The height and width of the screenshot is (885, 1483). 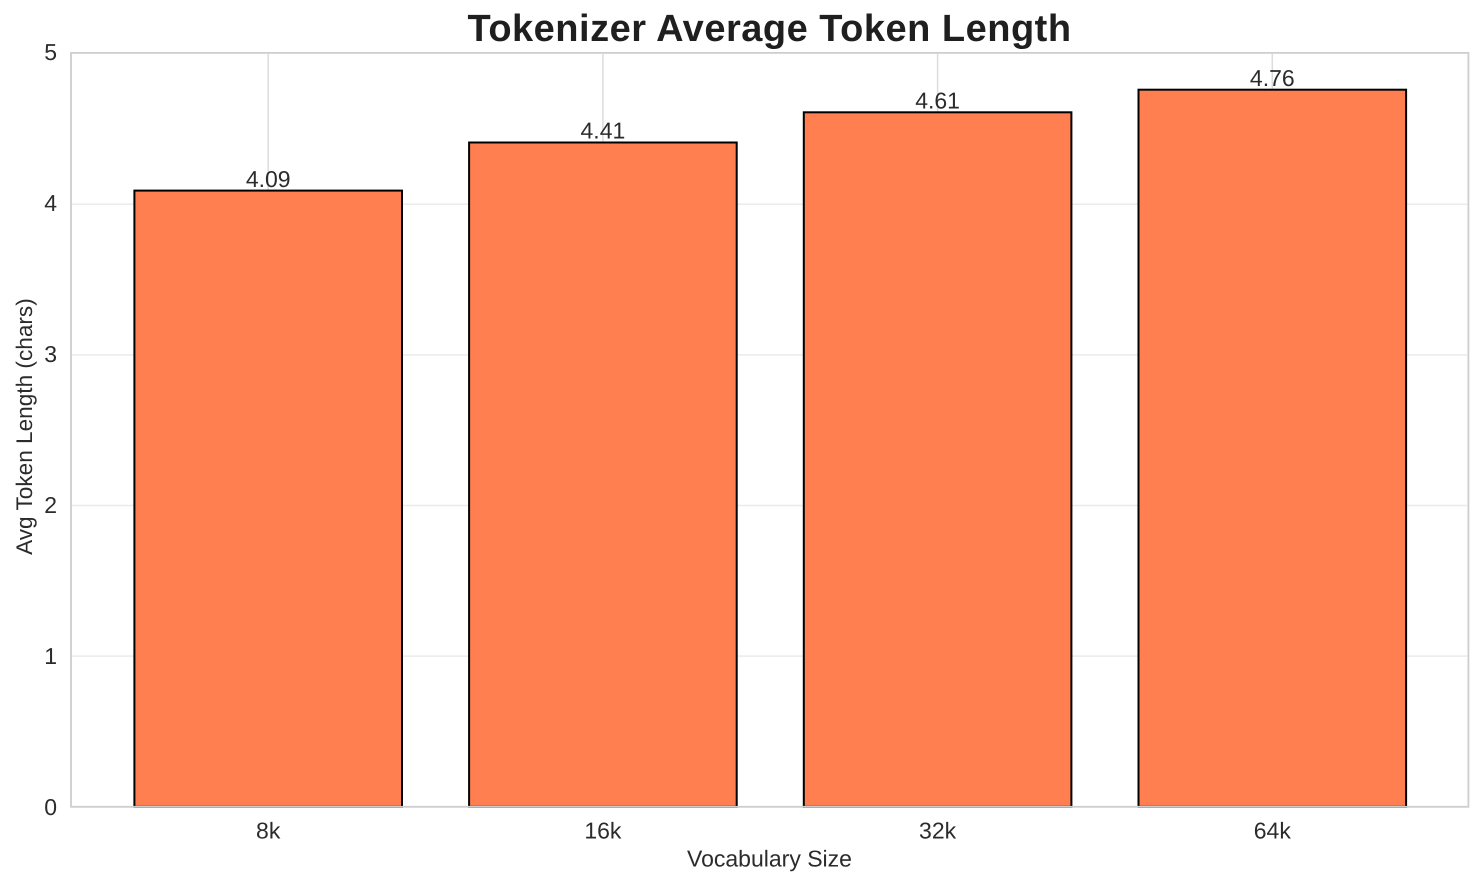 What do you see at coordinates (1272, 78) in the screenshot?
I see `svg-text: 4.76` at bounding box center [1272, 78].